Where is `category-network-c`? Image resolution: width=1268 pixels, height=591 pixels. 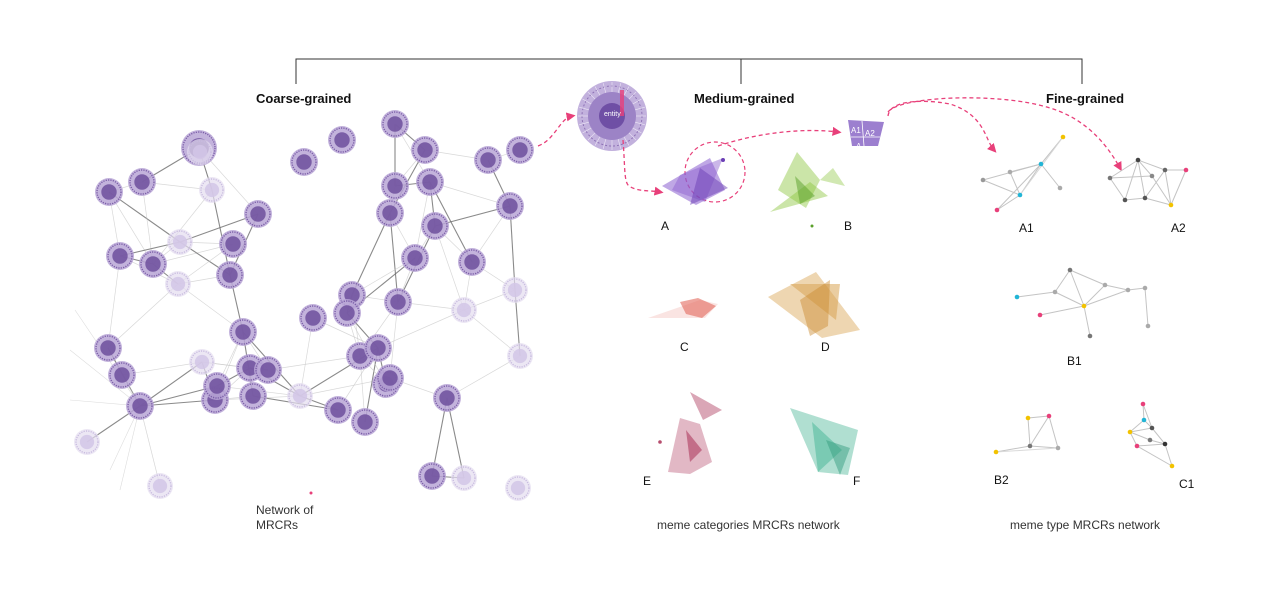 category-network-c is located at coordinates (683, 308).